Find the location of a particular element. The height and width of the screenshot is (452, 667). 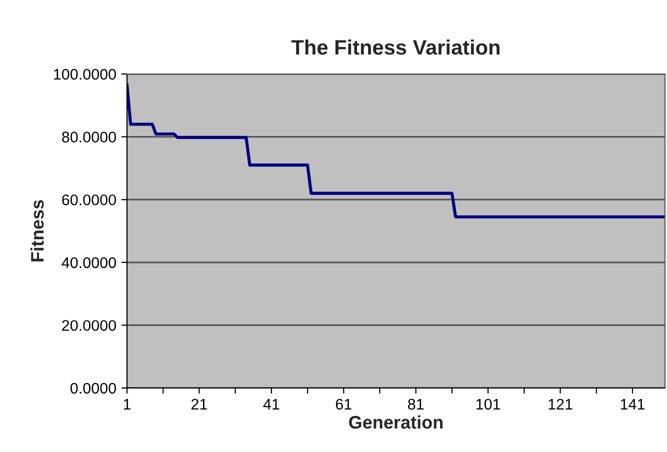

x-axis-title: Generation is located at coordinates (396, 422).